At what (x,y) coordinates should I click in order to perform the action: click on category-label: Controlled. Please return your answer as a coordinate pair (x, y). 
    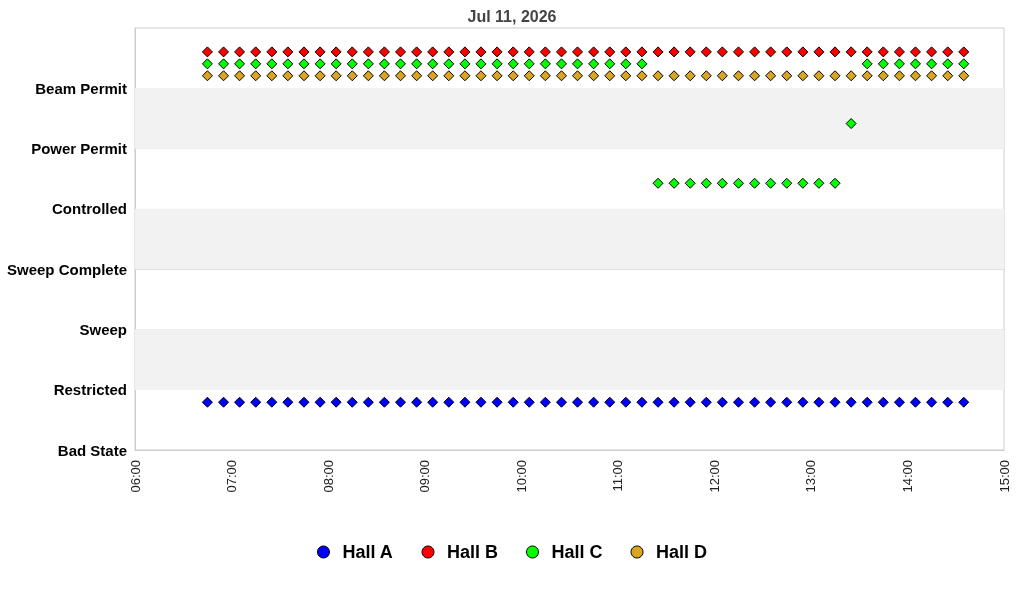
    Looking at the image, I should click on (89, 209).